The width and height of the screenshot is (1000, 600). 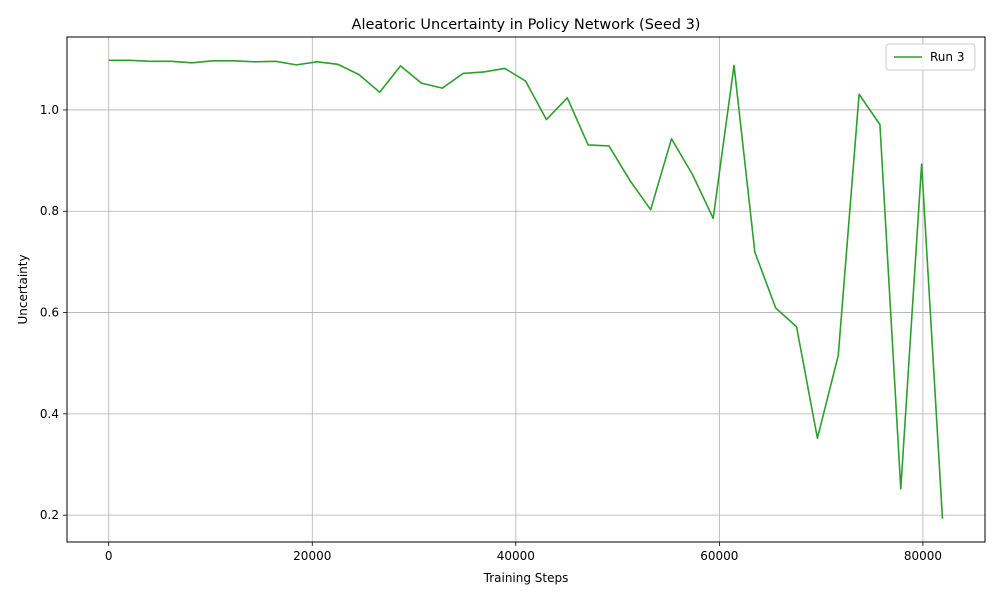 I want to click on x-tick-label: 60000, so click(x=719, y=556).